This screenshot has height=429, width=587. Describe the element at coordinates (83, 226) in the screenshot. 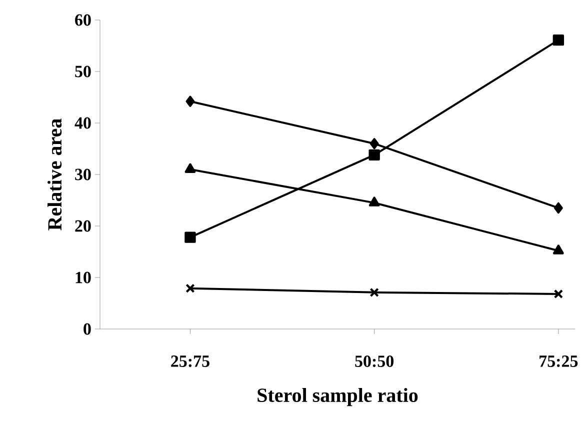

I see `y-tick-label: 20` at that location.